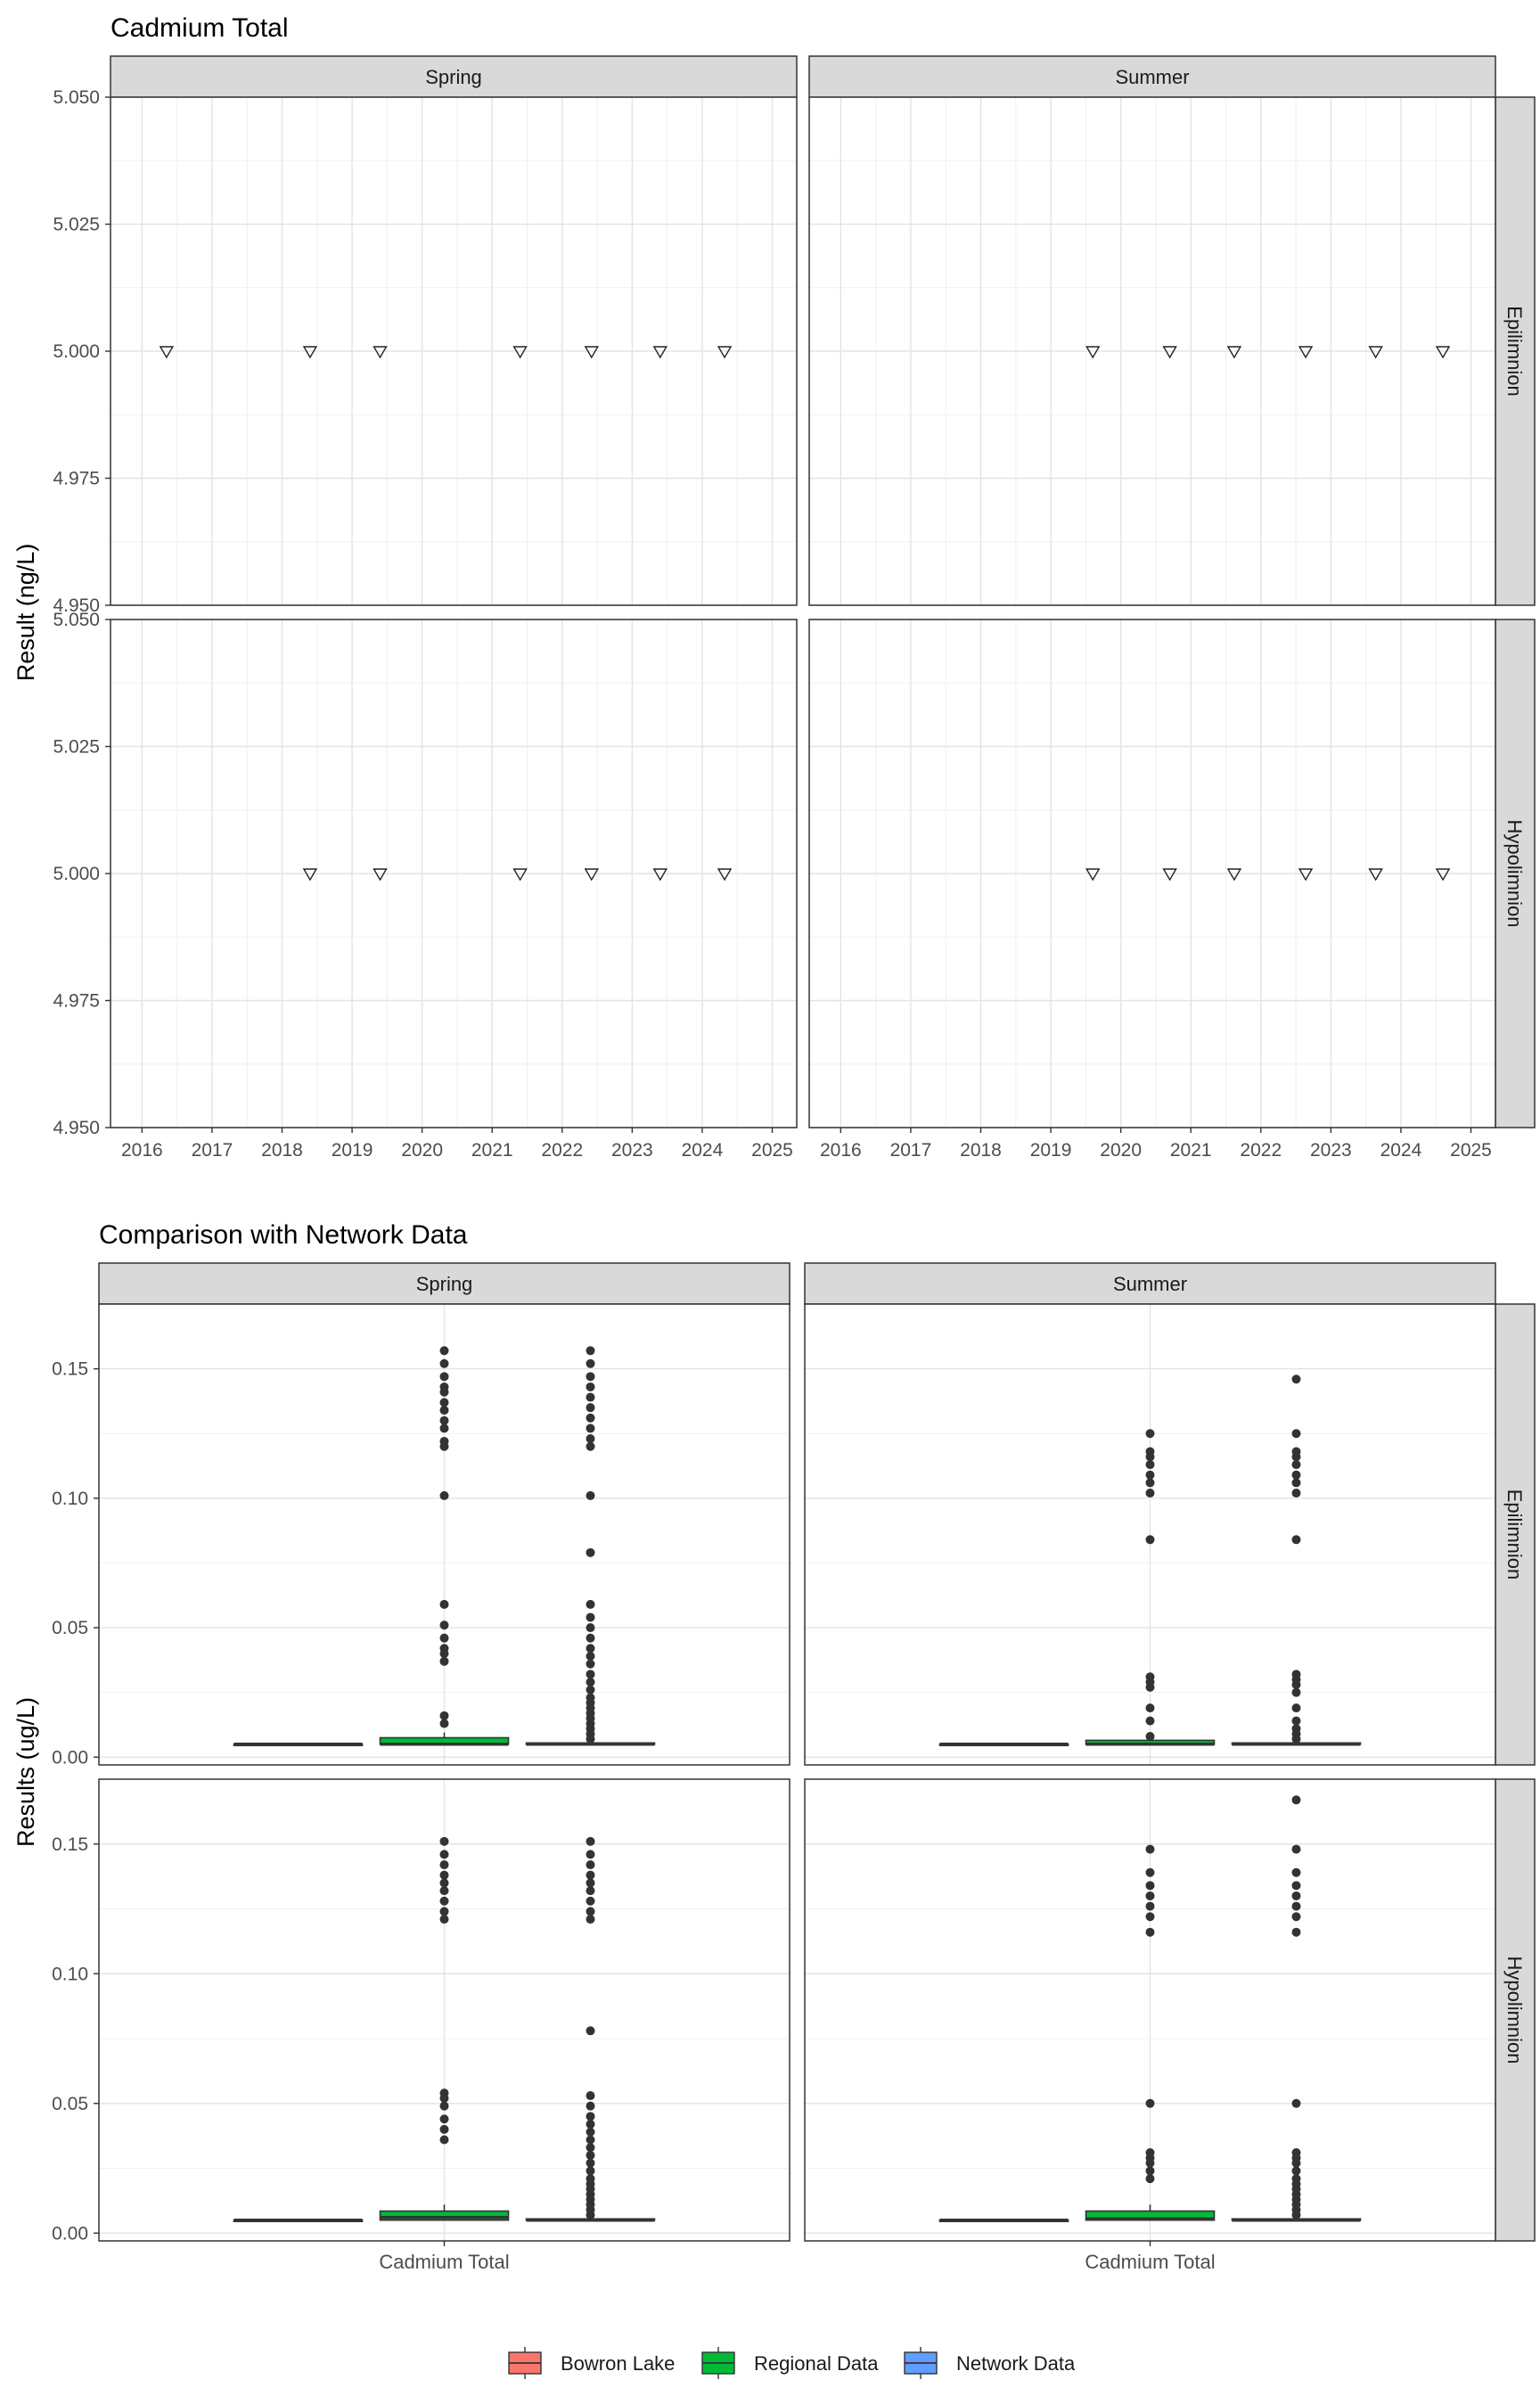  What do you see at coordinates (562, 1151) in the screenshot?
I see `x-tick-label: 2022` at bounding box center [562, 1151].